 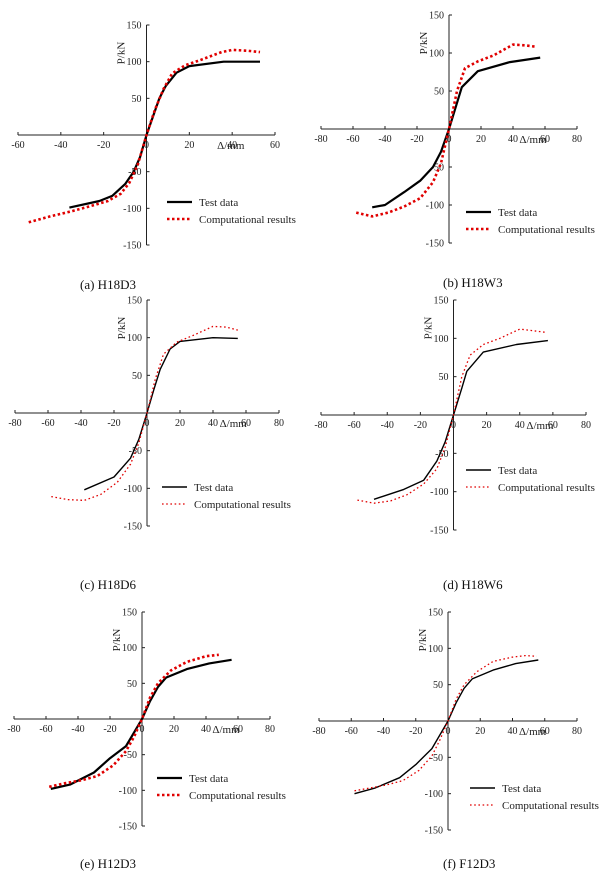 I want to click on panel-caption: (c) H18D6, so click(x=108, y=584).